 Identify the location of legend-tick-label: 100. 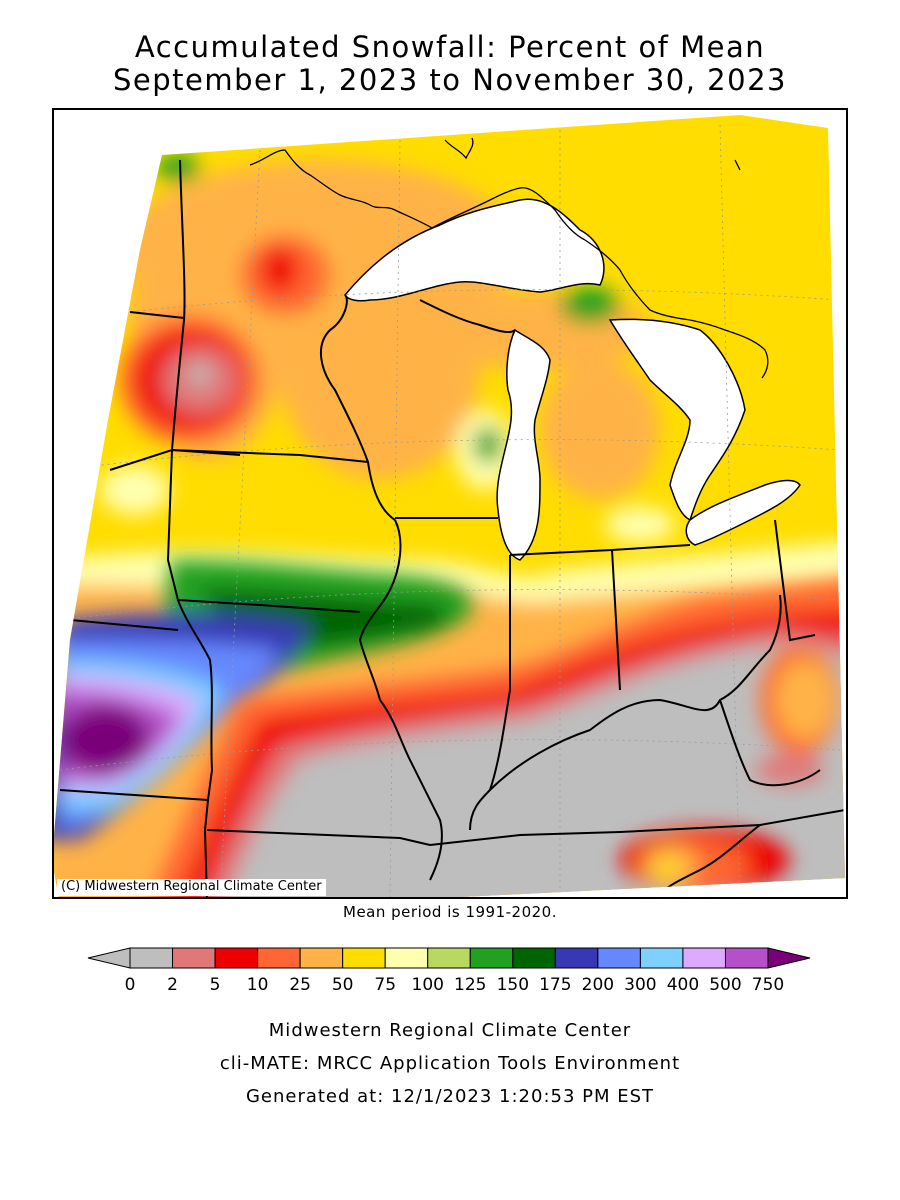
(428, 985).